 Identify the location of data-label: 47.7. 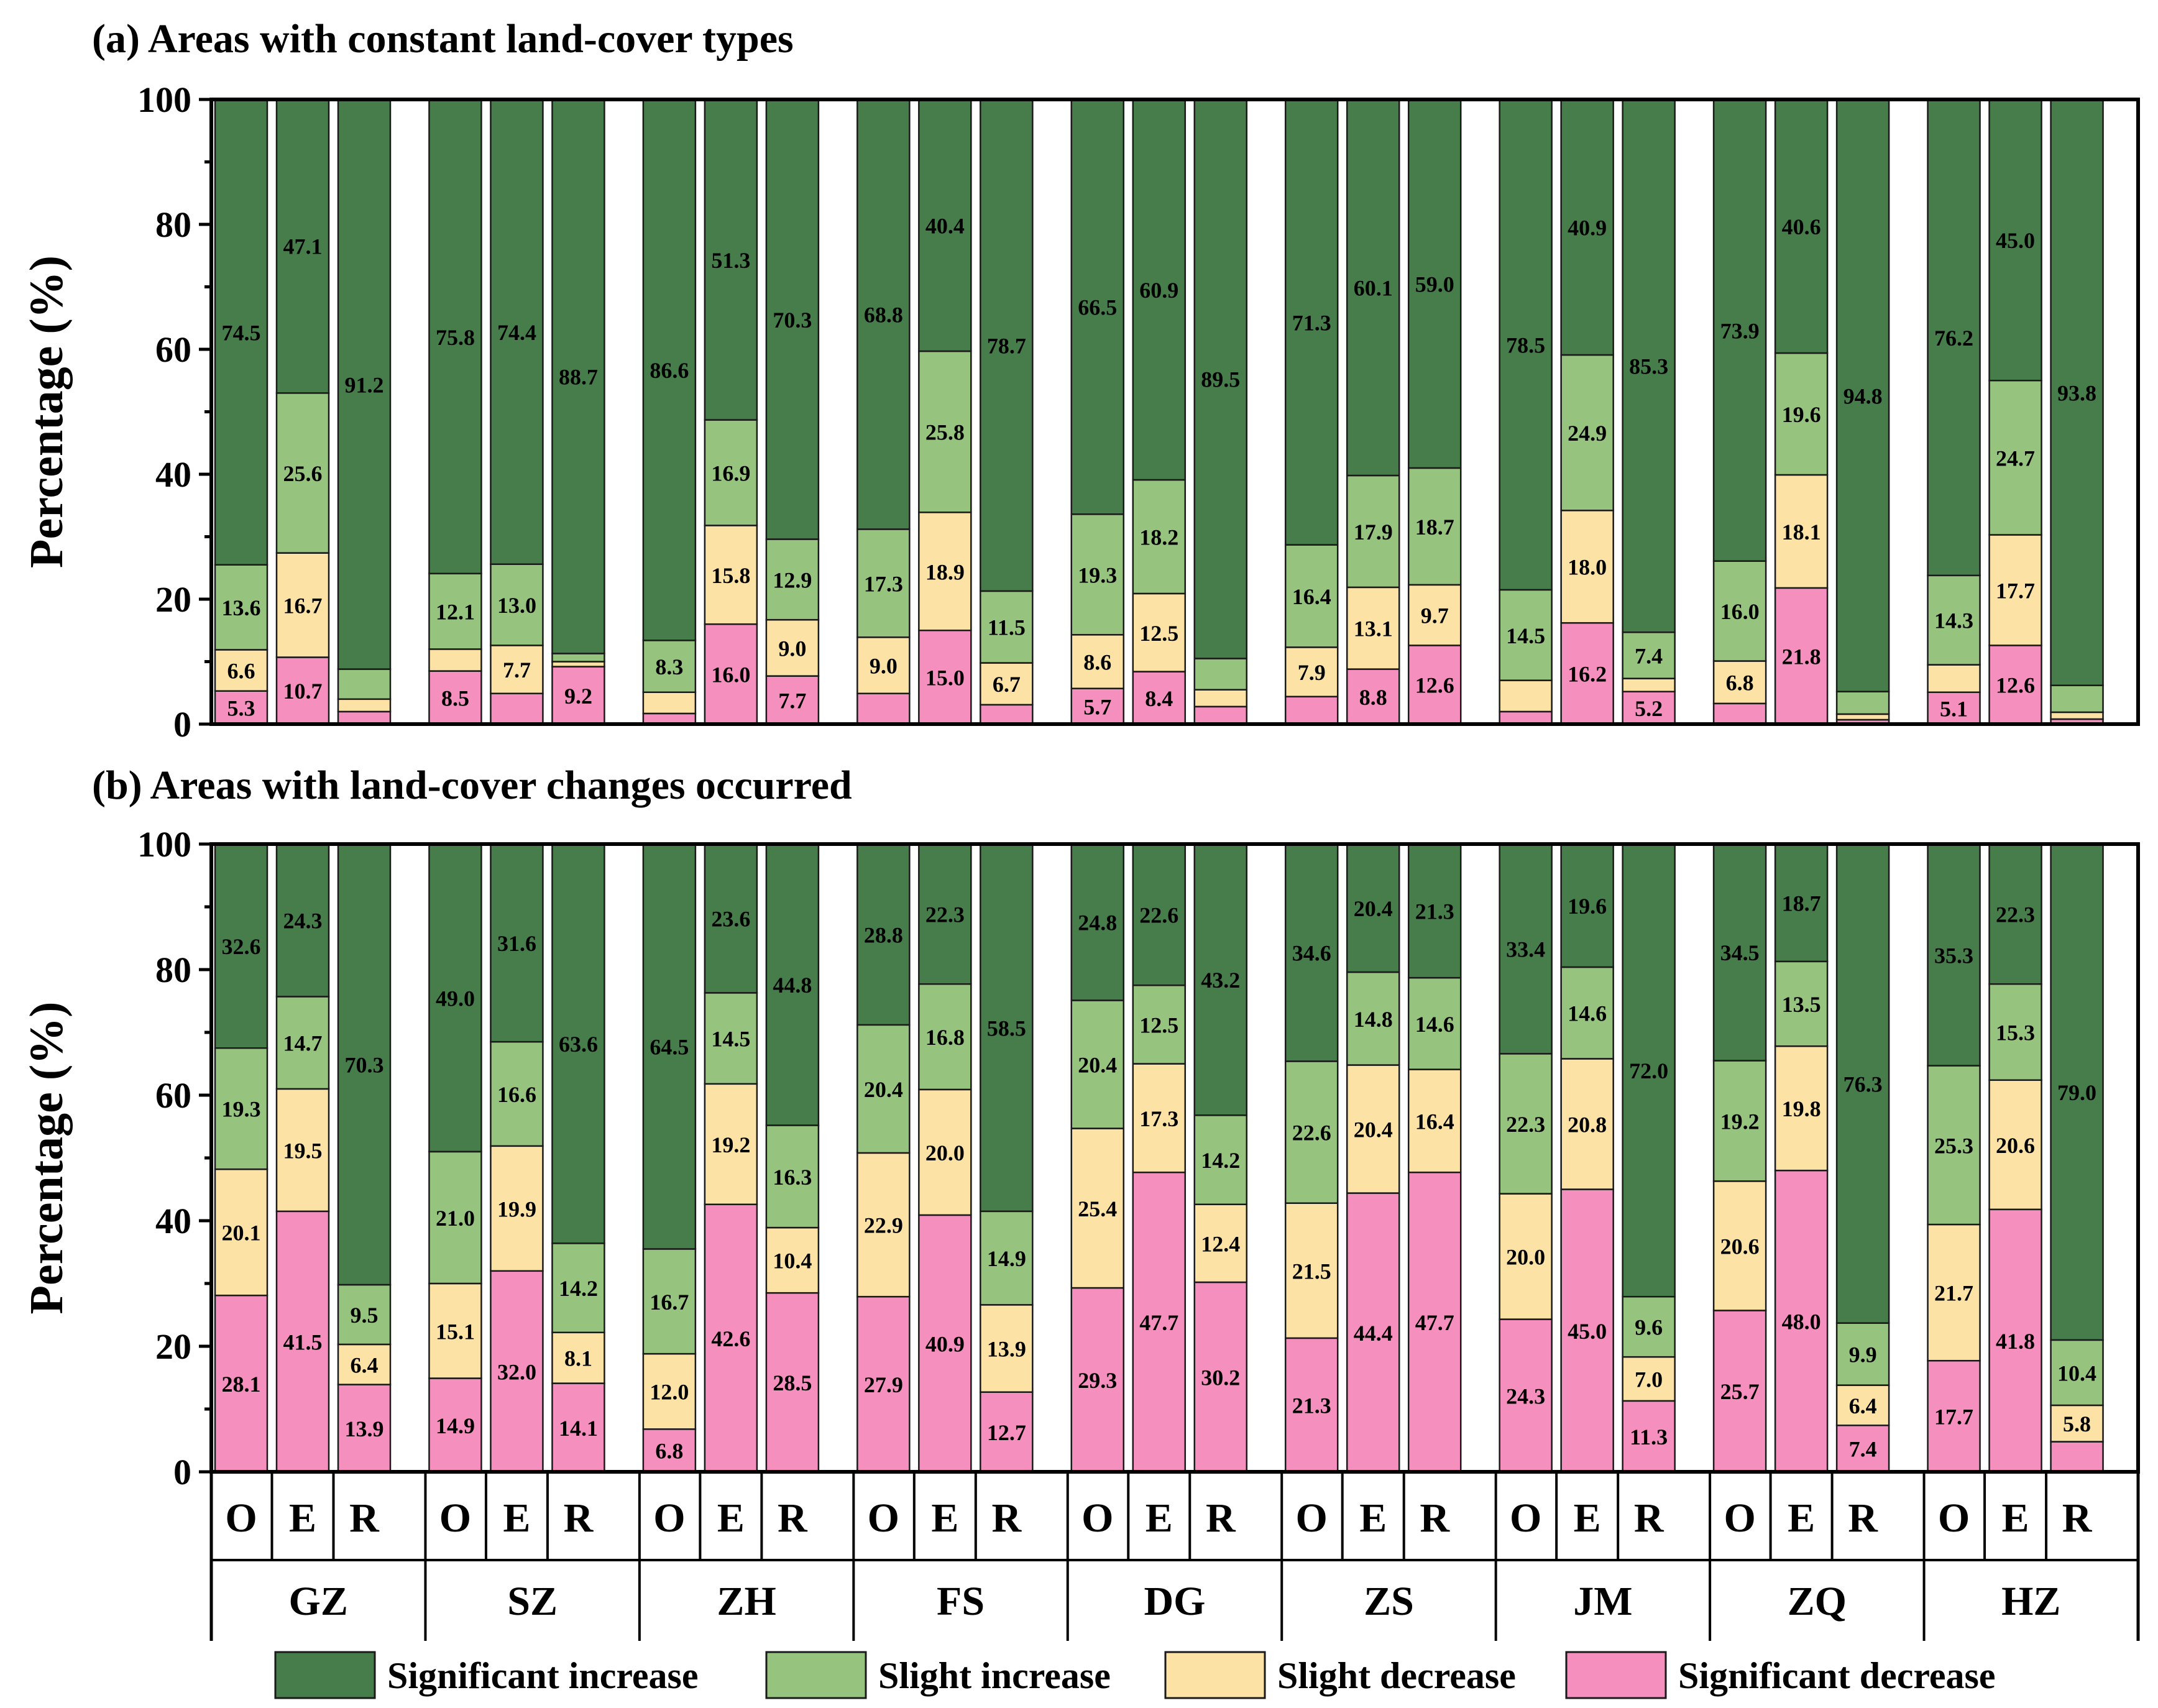
(1434, 1323).